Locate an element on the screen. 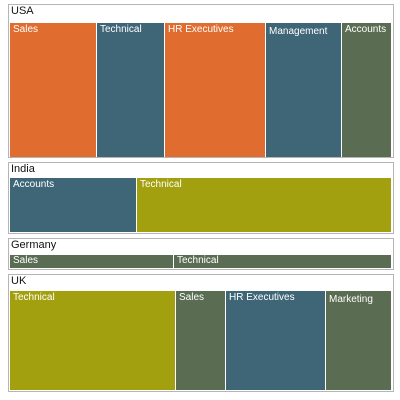 The height and width of the screenshot is (400, 400). treemap-tile-label: Management is located at coordinates (298, 31).